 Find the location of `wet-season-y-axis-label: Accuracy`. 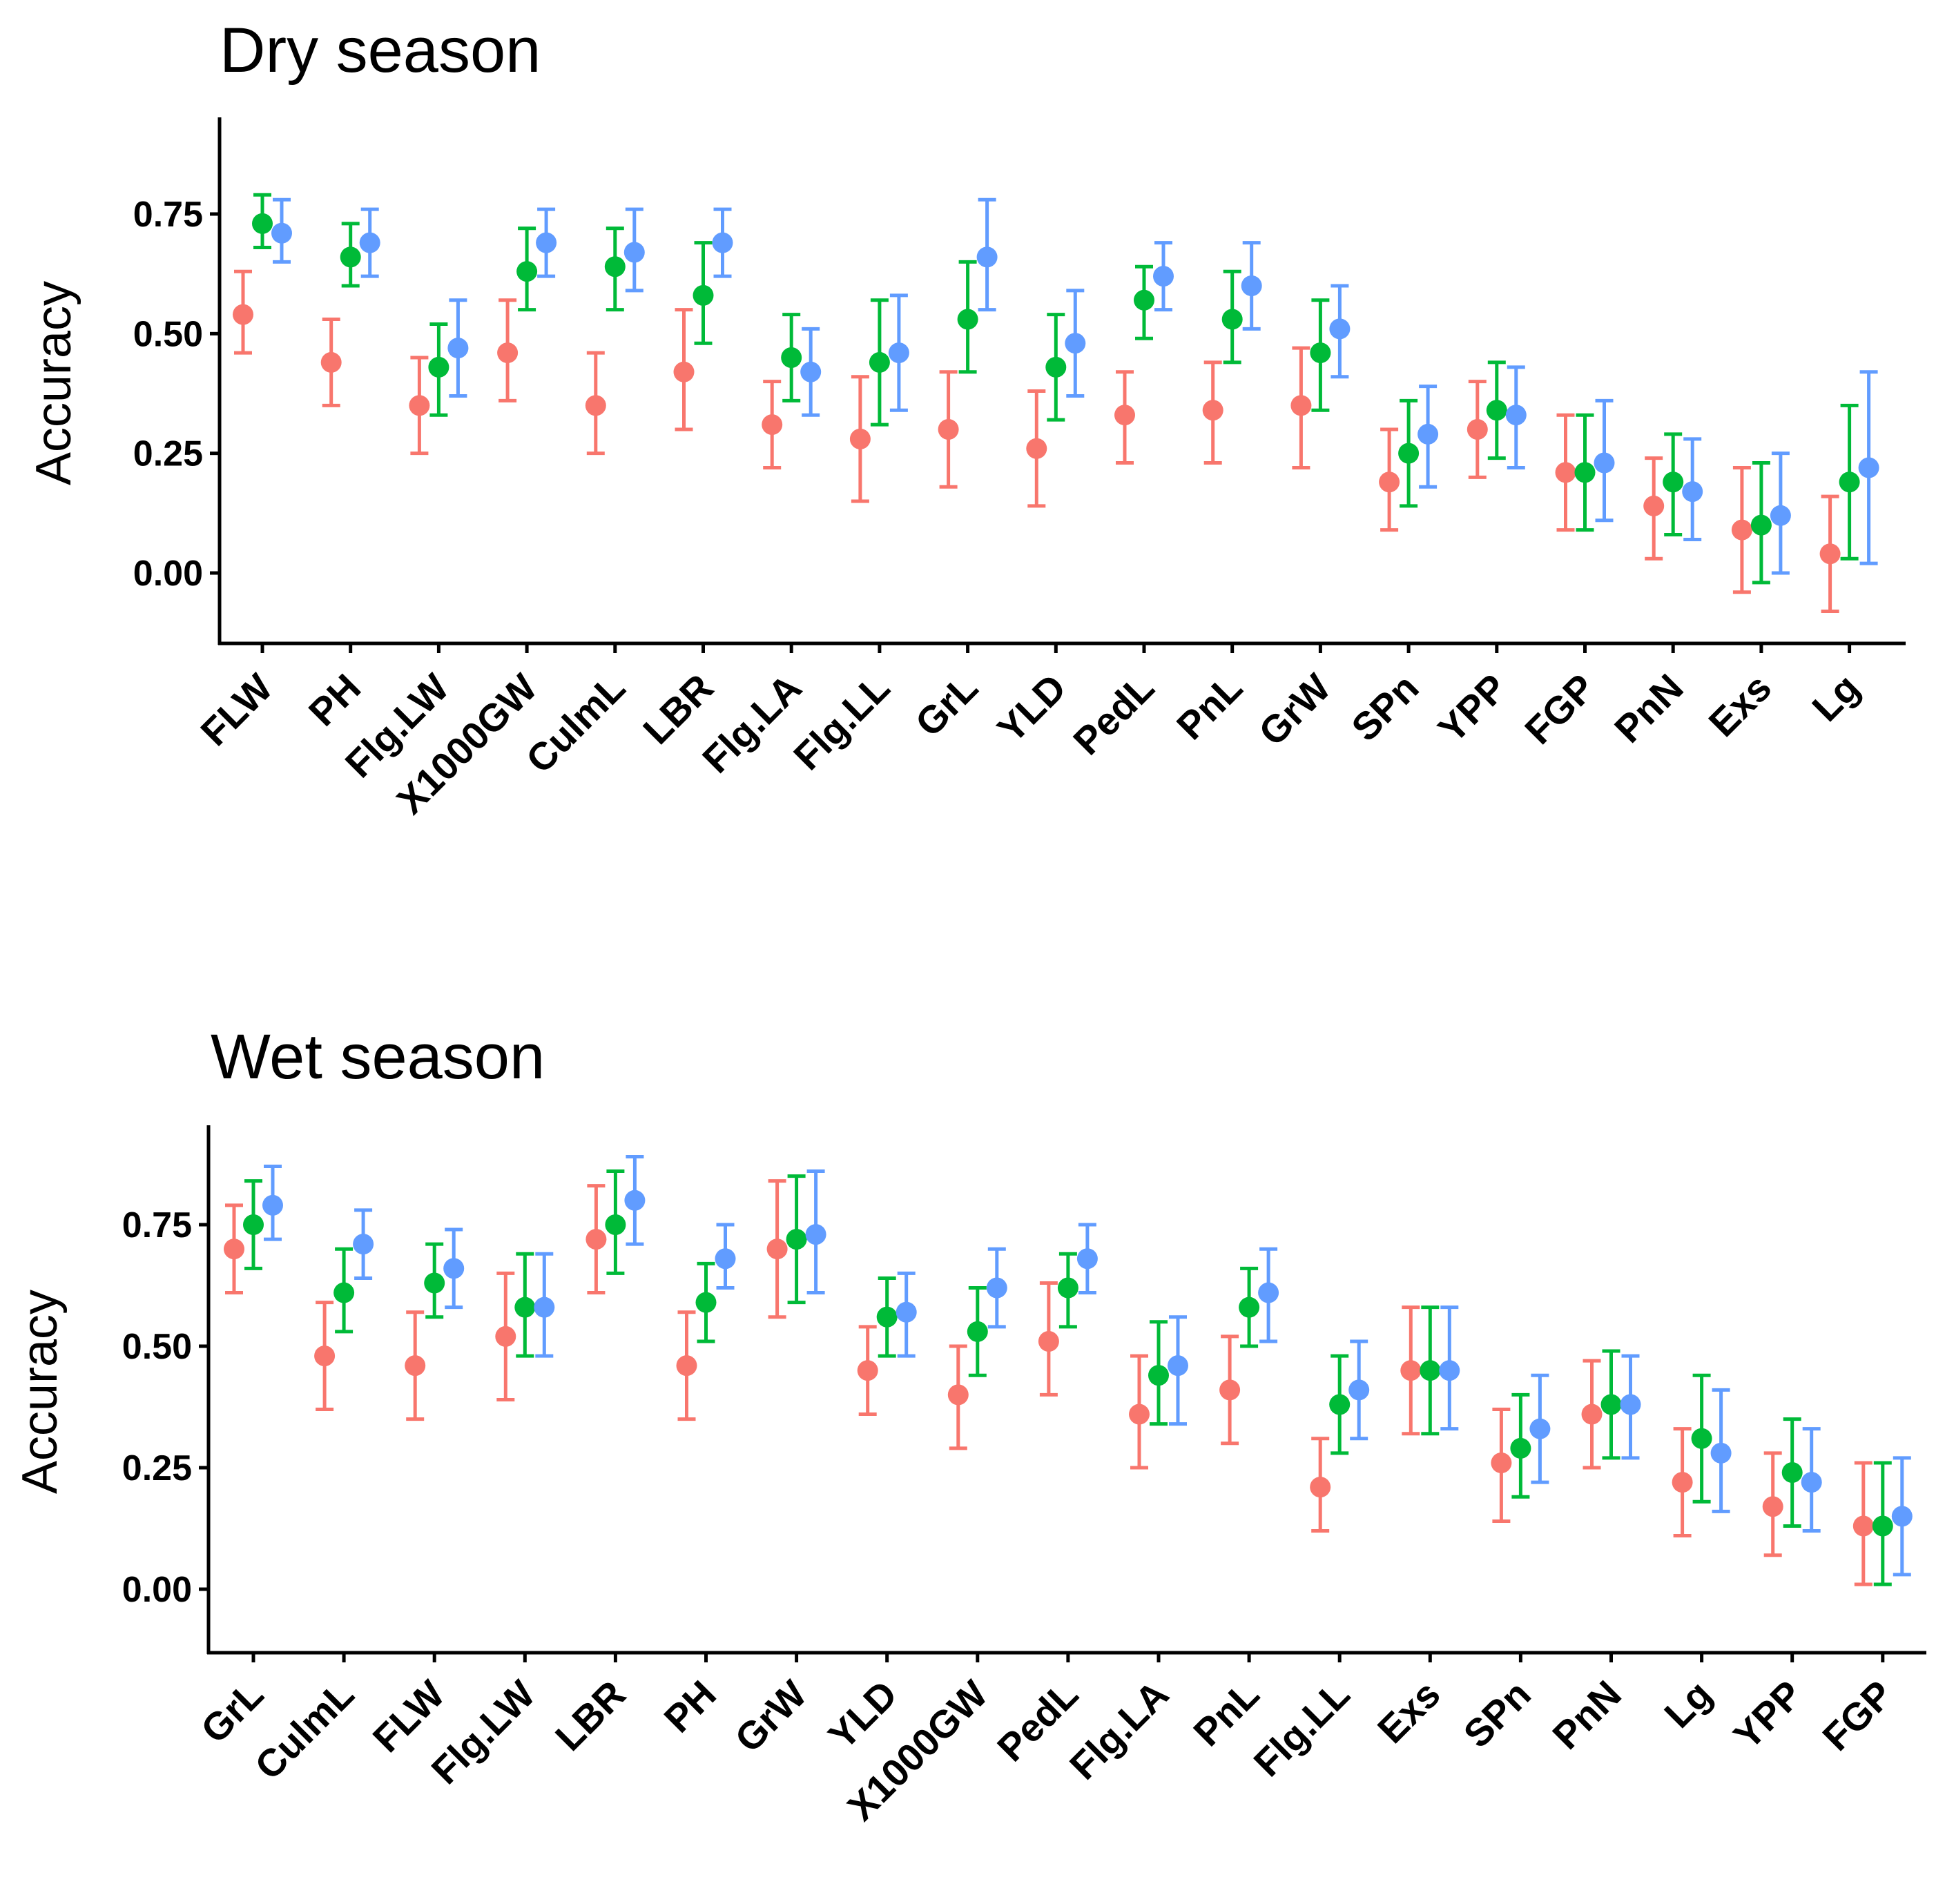

wet-season-y-axis-label: Accuracy is located at coordinates (40, 1392).